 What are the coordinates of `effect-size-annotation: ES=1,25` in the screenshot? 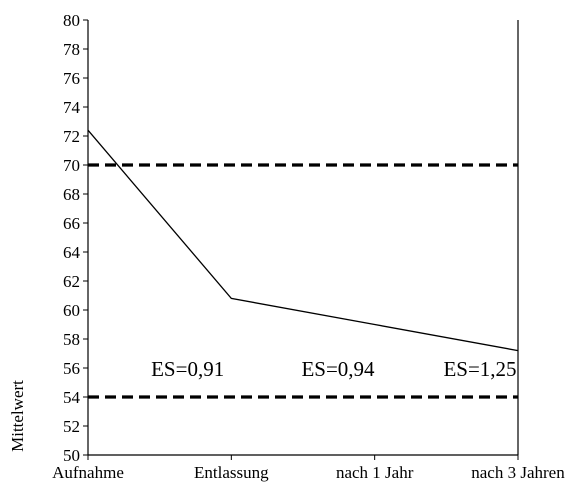 It's located at (479, 369).